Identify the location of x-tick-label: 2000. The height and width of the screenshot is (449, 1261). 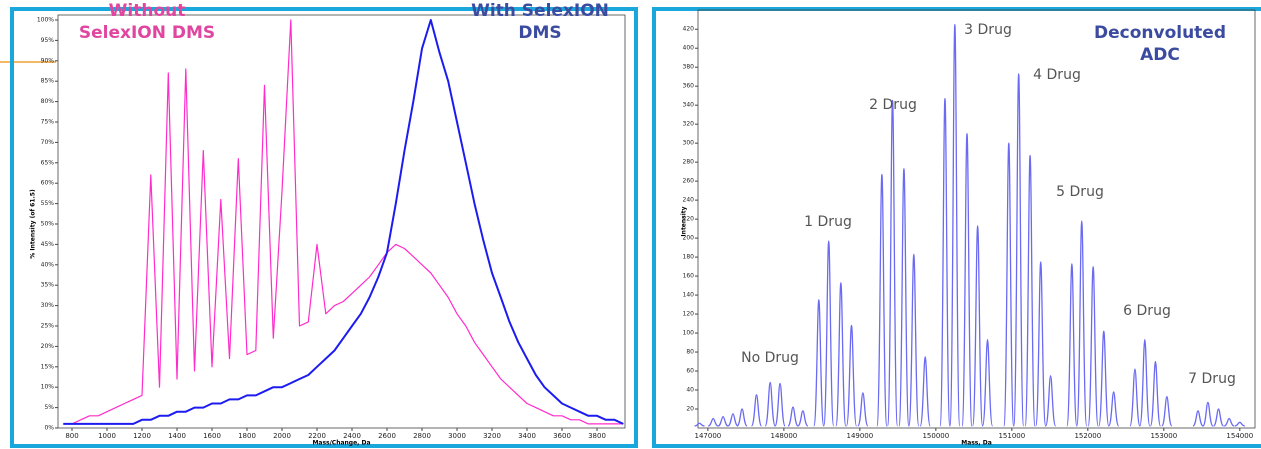
(282, 436).